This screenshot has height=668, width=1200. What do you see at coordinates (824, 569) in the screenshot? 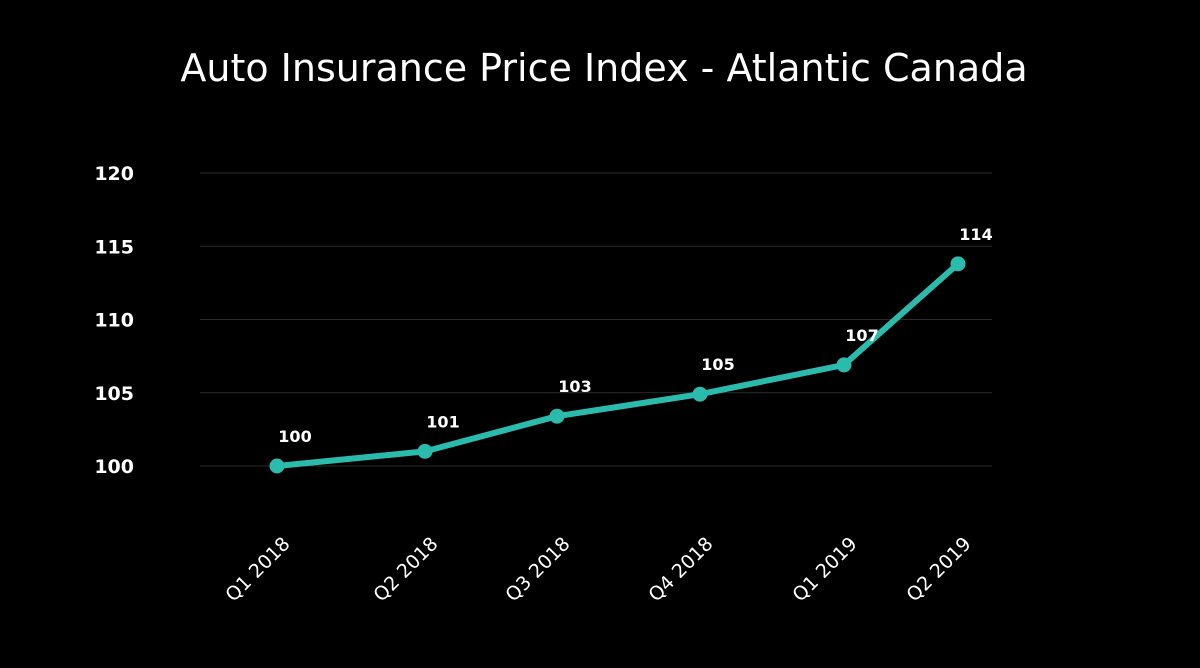
I see `x-tick-label: Q1 2019` at bounding box center [824, 569].